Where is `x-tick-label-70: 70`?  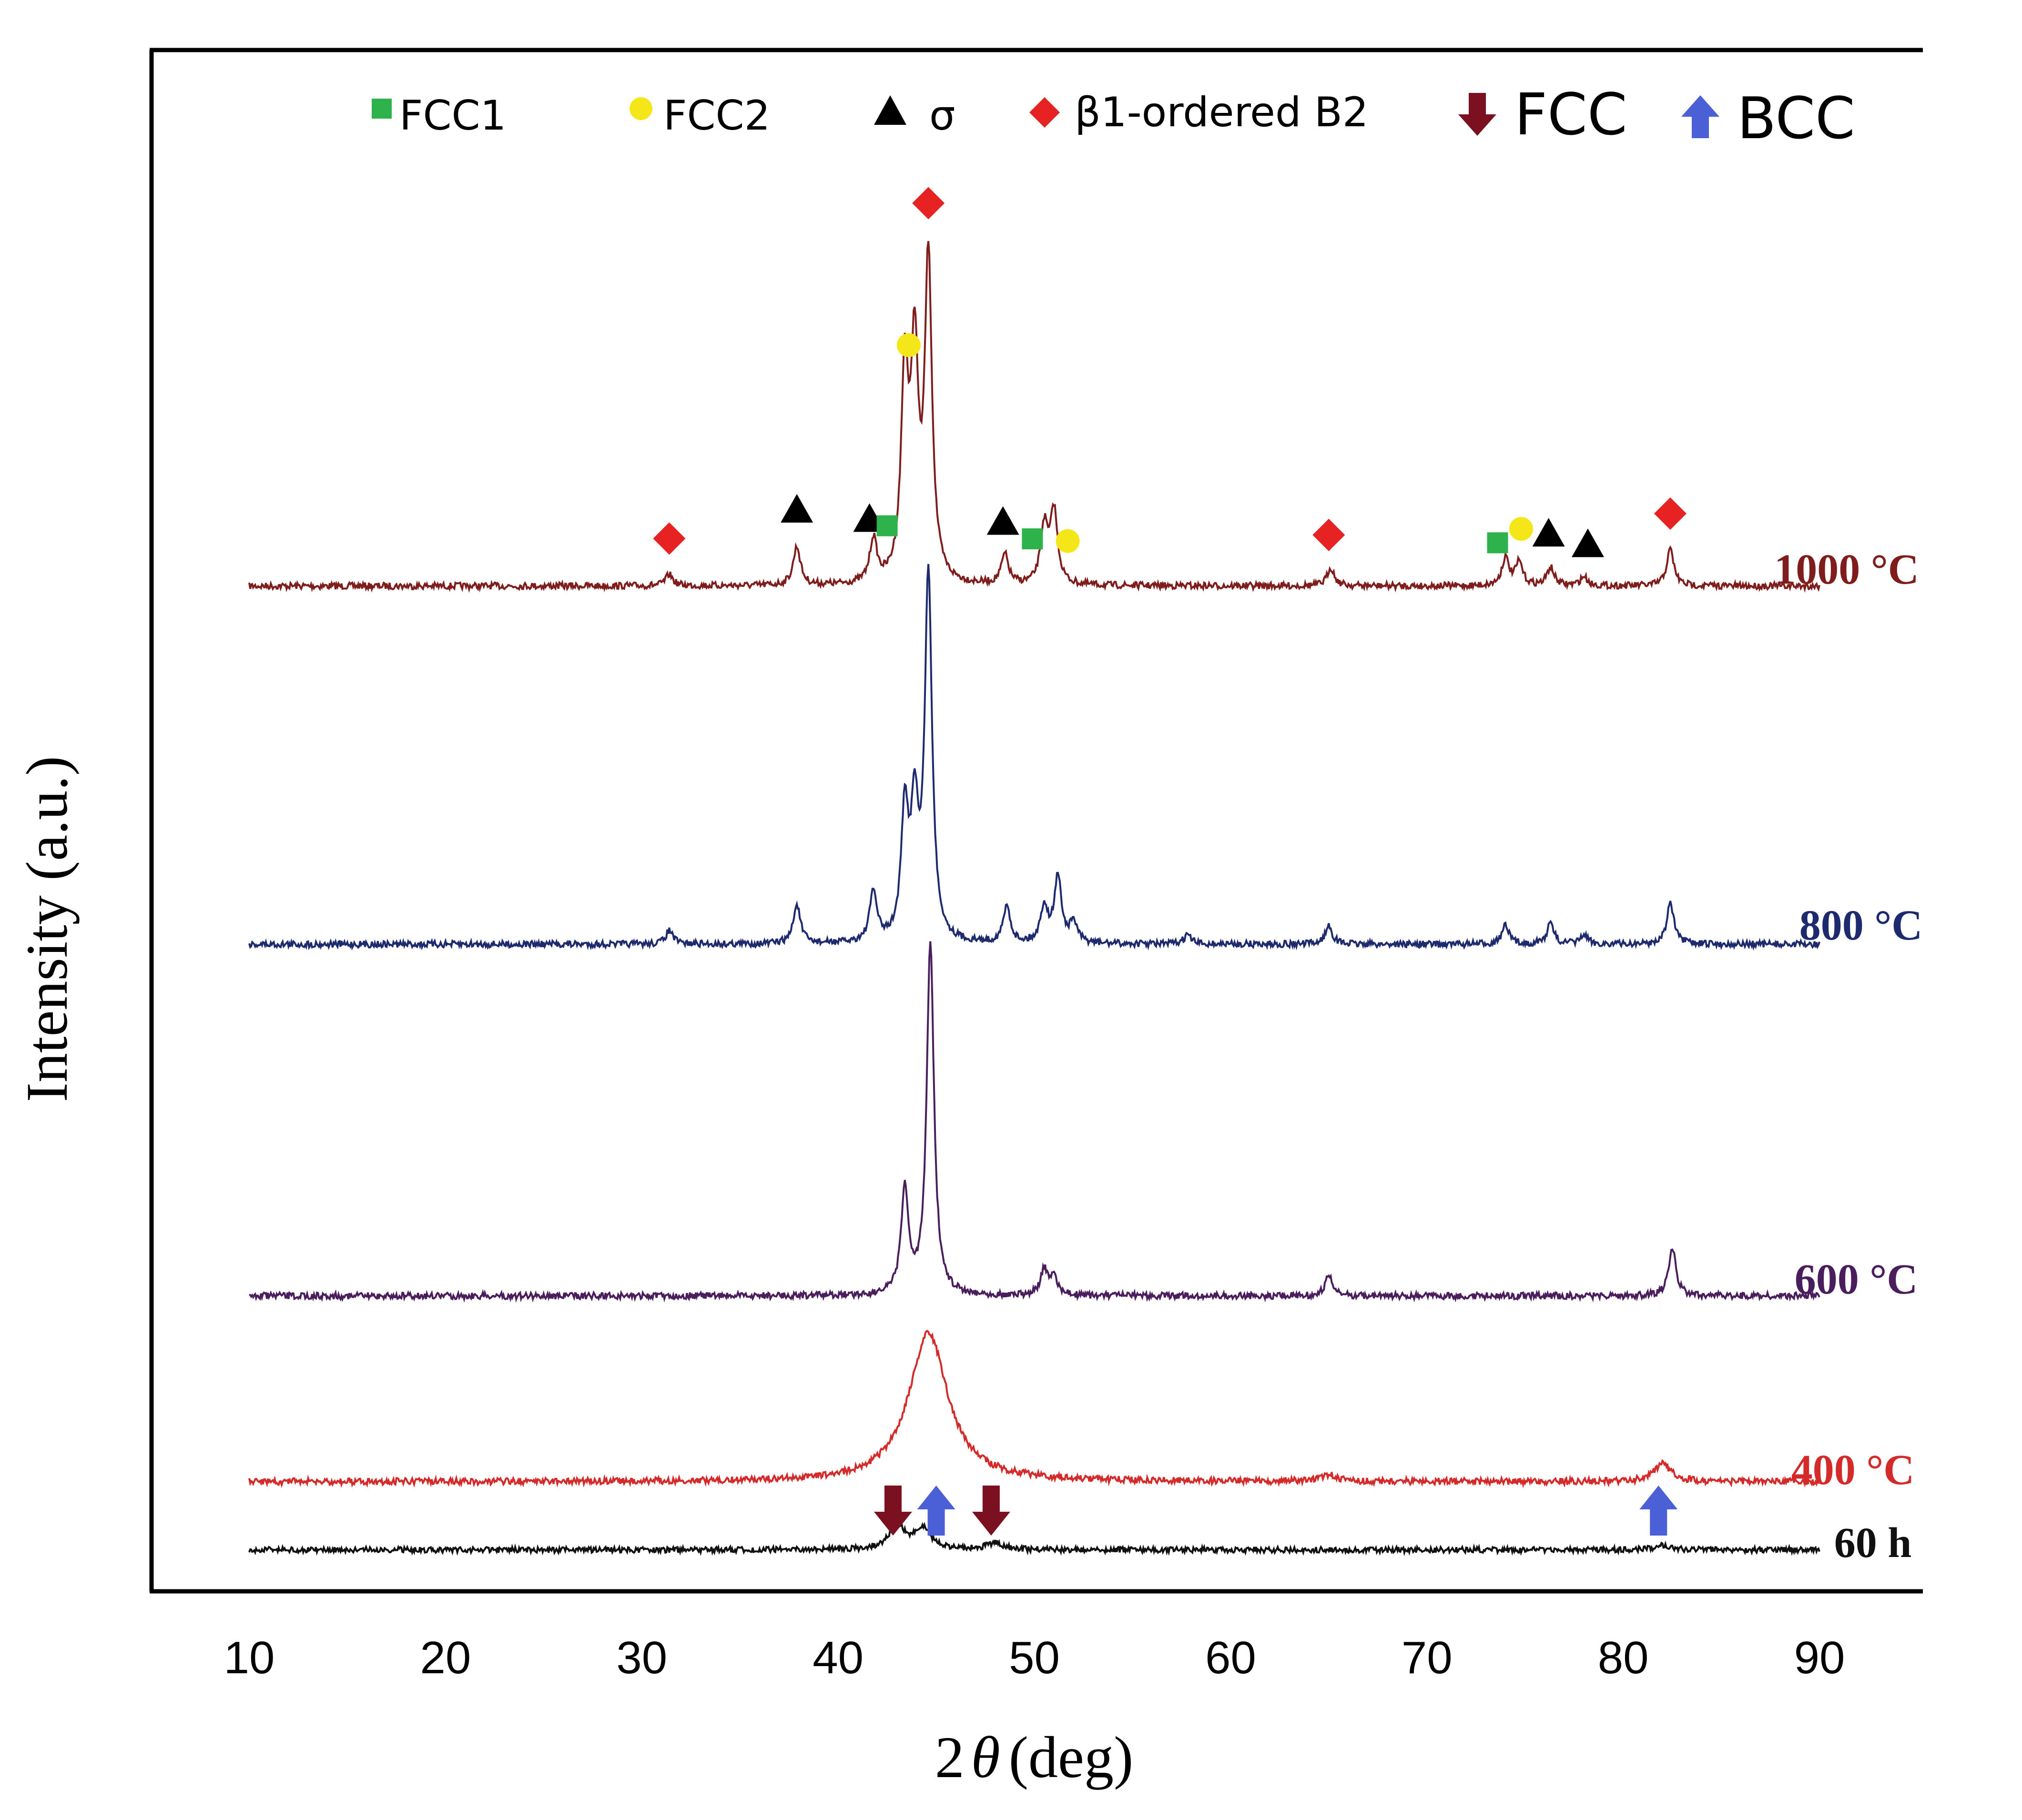
x-tick-label-70: 70 is located at coordinates (1427, 1657).